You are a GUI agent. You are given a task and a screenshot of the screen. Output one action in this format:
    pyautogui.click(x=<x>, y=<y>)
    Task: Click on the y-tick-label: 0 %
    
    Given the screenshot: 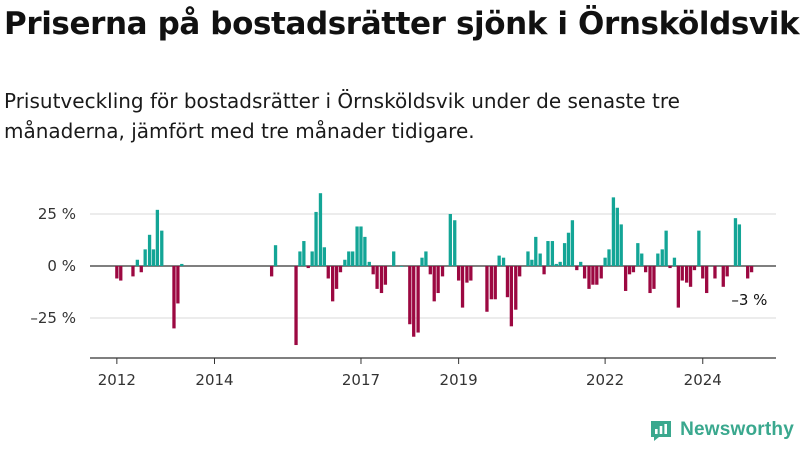 What is the action you would take?
    pyautogui.click(x=61, y=266)
    